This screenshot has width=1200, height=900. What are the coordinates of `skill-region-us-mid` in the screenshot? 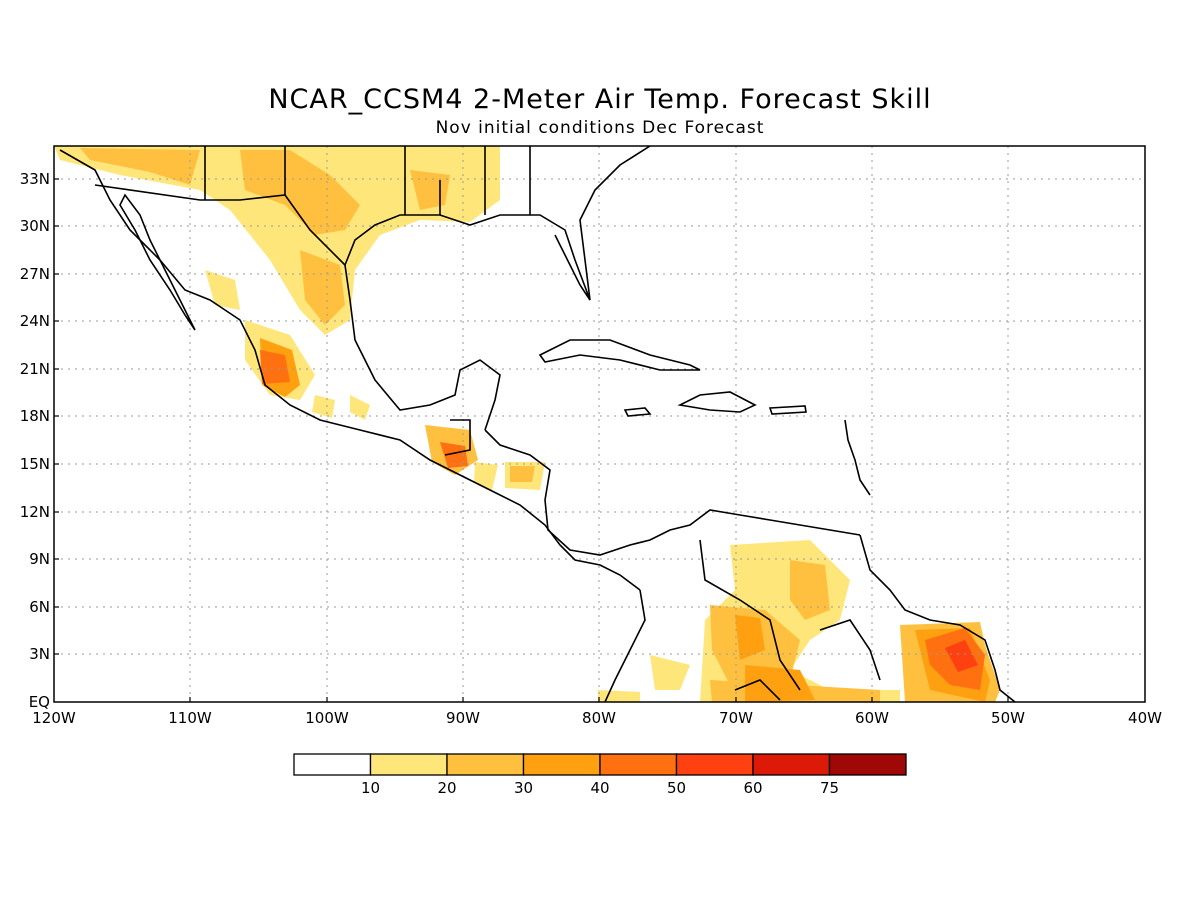 It's located at (265, 236).